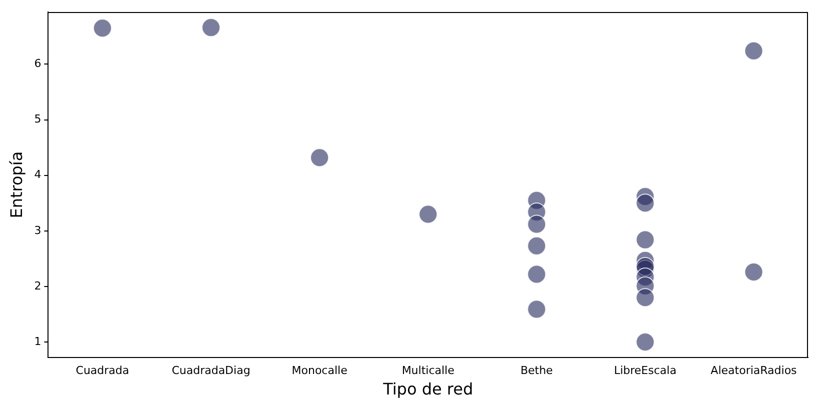 The image size is (818, 408). Describe the element at coordinates (38, 175) in the screenshot. I see `y-tick-label: 4` at that location.